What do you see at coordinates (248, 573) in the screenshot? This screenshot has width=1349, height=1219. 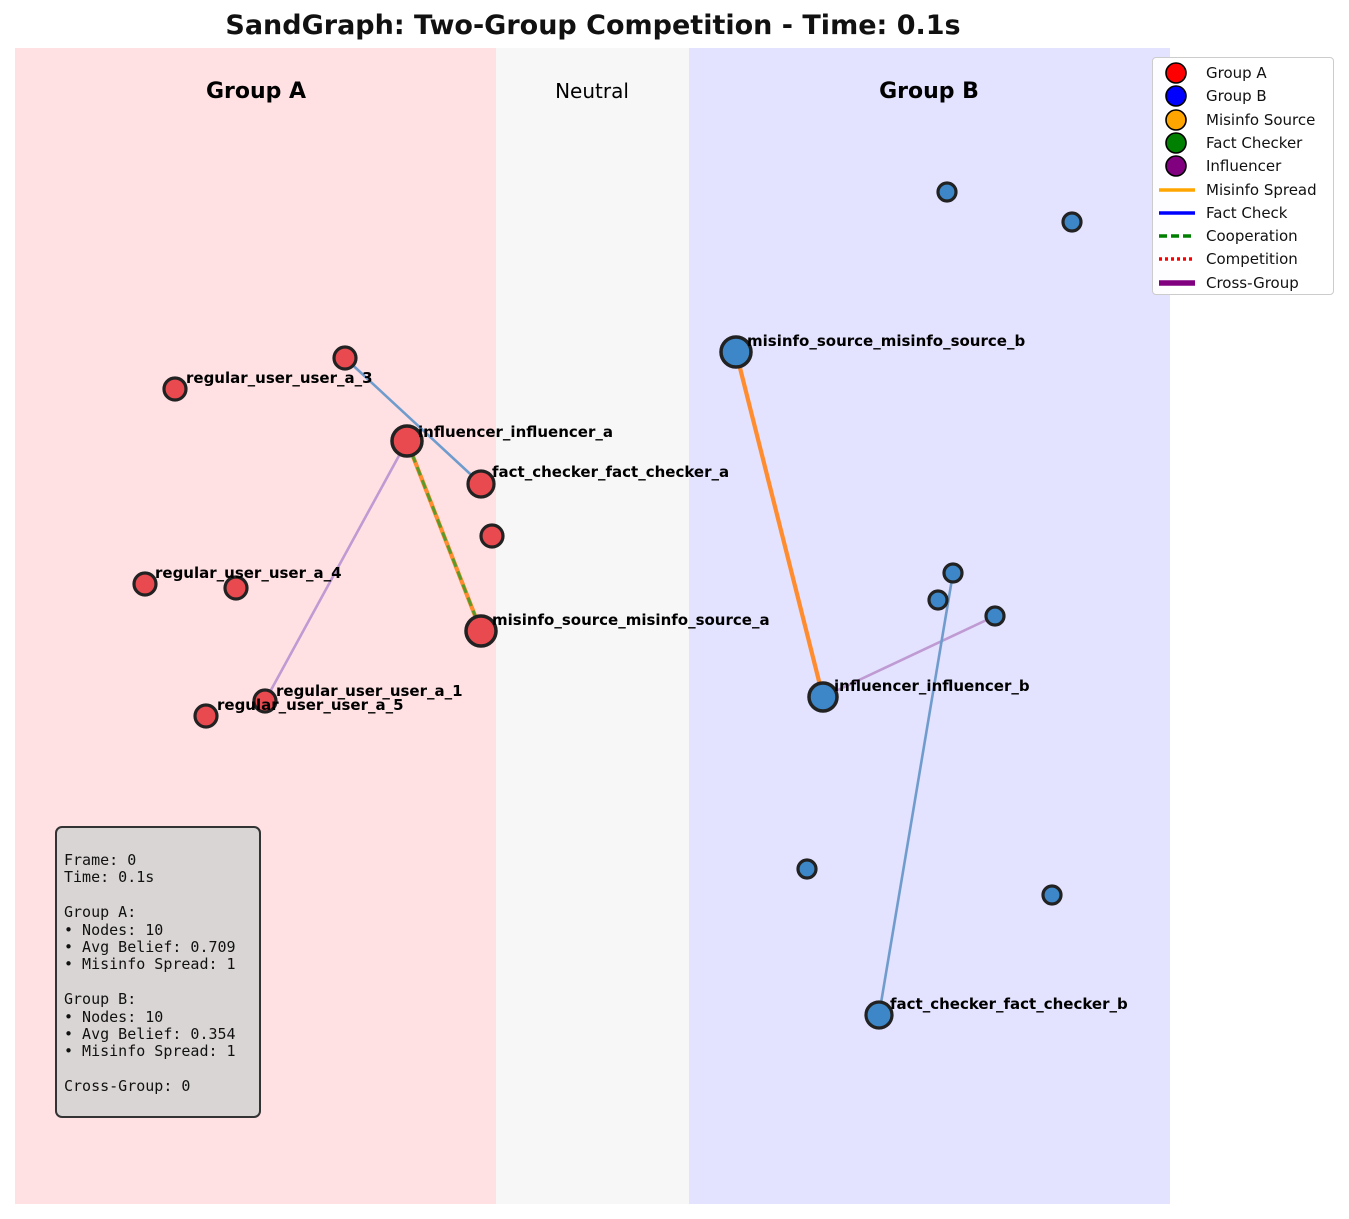 I see `node-label: regular_user_user_a_4` at bounding box center [248, 573].